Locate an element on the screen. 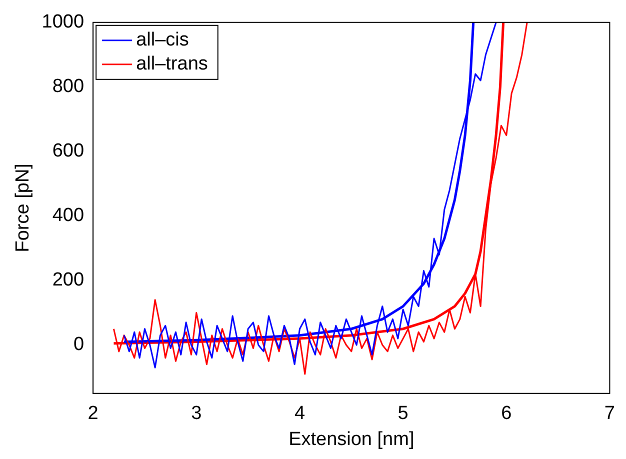  x-tick-label: 5 is located at coordinates (403, 413).